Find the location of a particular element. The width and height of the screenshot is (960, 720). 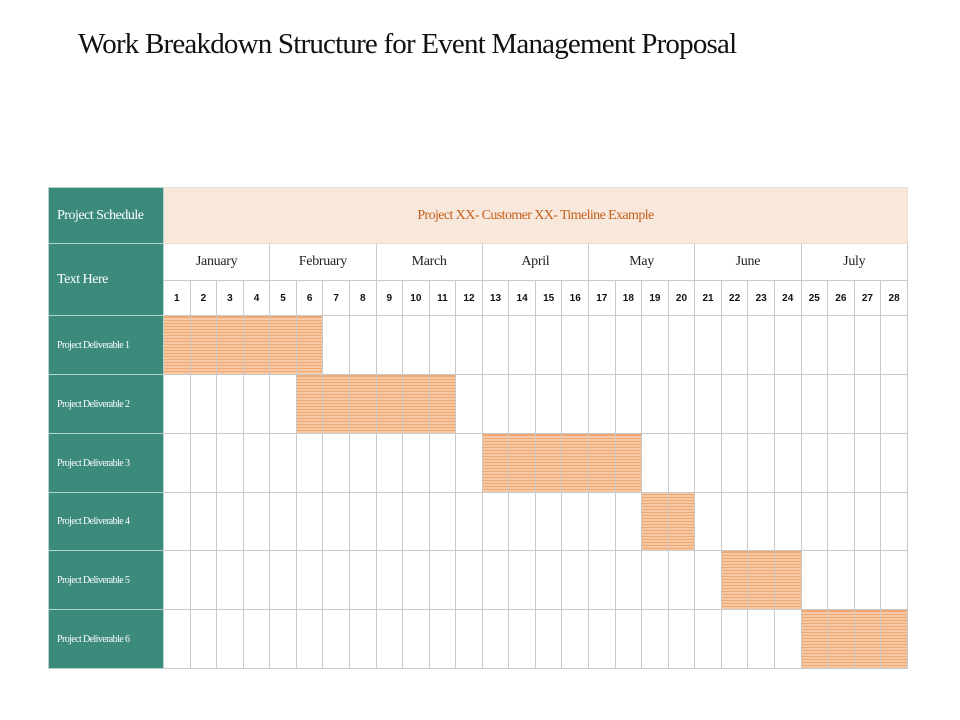

week-number: 16 is located at coordinates (575, 298).